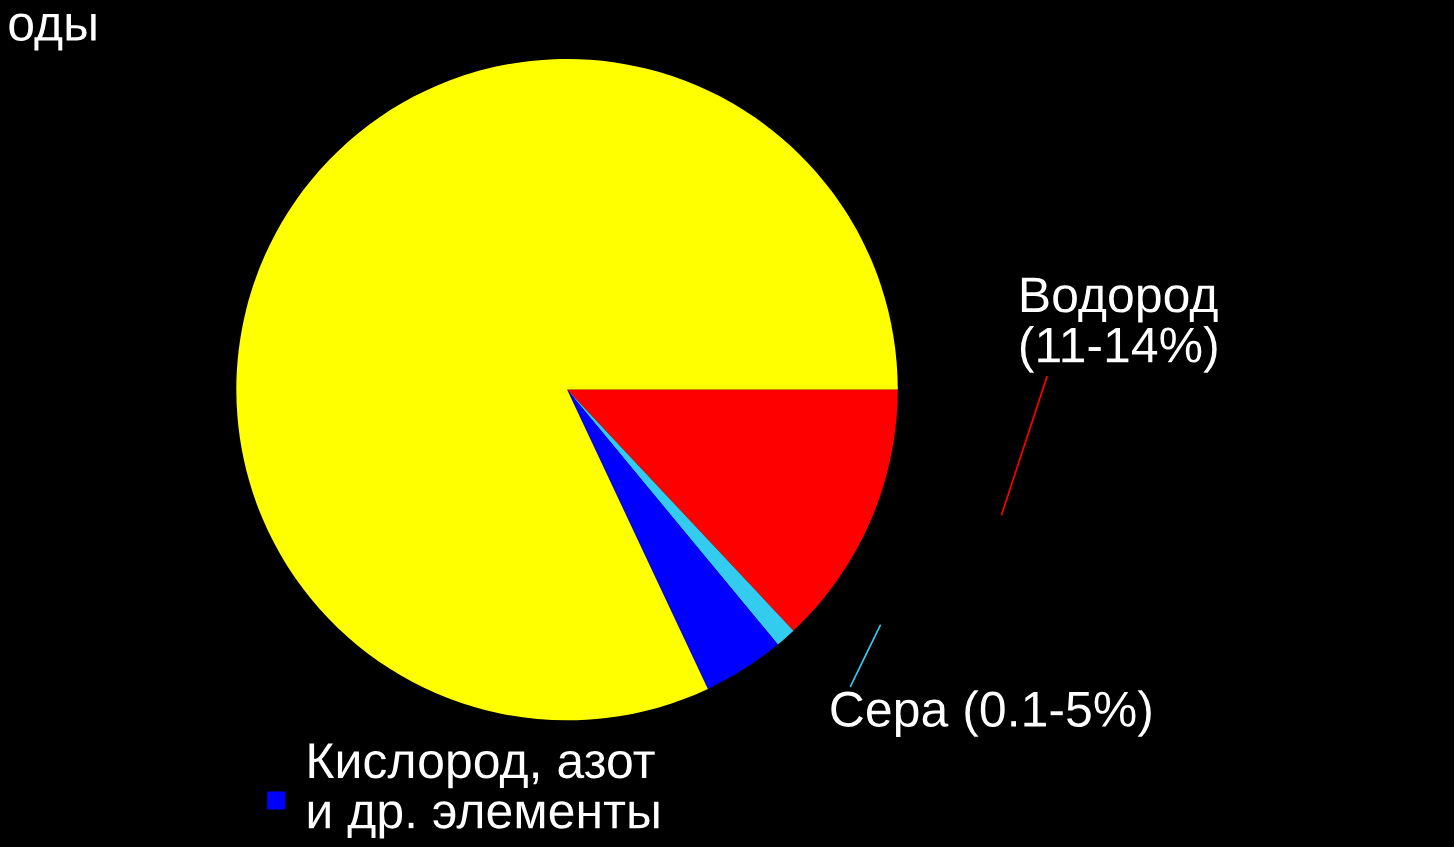 The image size is (1454, 847). What do you see at coordinates (52, 32) in the screenshot?
I see `slice-label: оды` at bounding box center [52, 32].